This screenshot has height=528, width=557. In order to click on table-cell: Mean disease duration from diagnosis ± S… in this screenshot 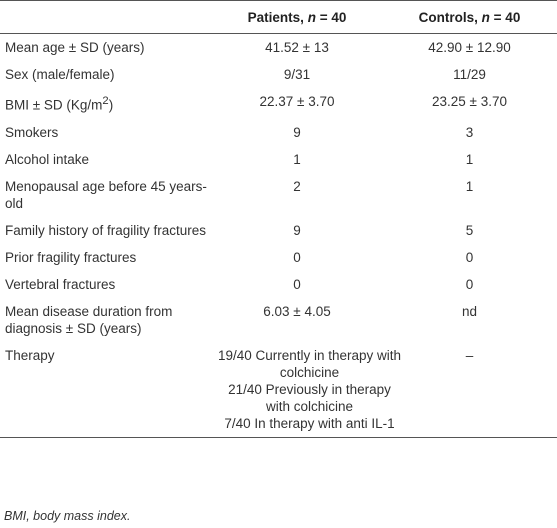, I will do `click(89, 319)`.